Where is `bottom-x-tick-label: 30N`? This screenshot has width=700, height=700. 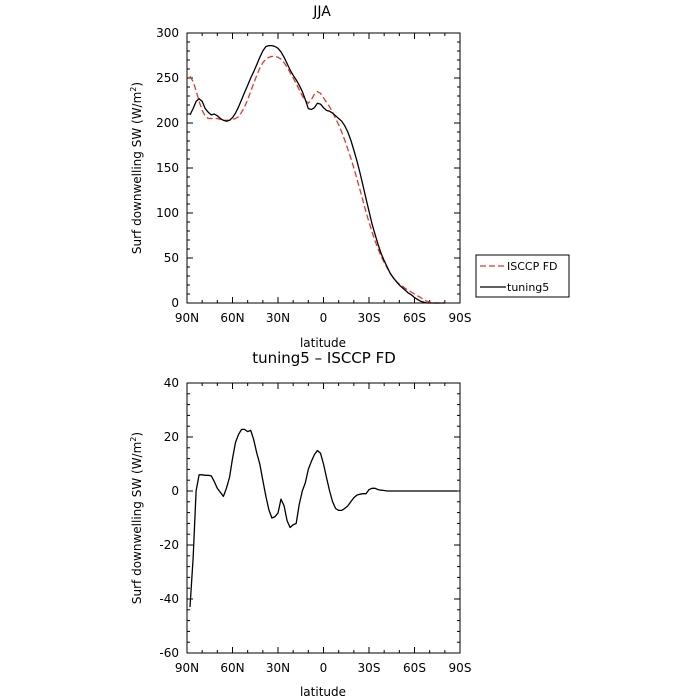
bottom-x-tick-label: 30N is located at coordinates (278, 668).